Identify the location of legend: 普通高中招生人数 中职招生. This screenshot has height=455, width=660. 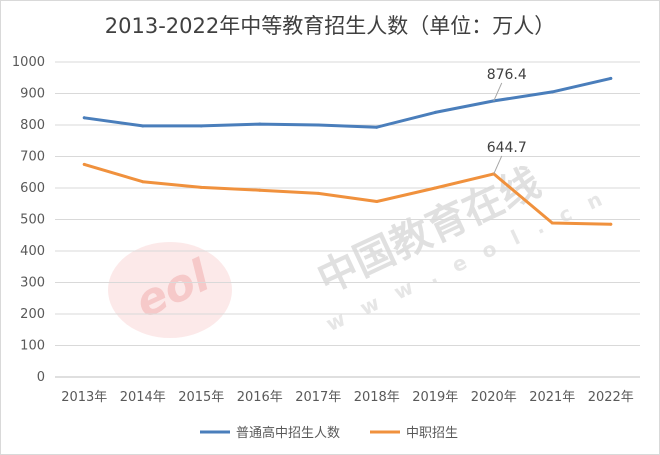
(329, 433).